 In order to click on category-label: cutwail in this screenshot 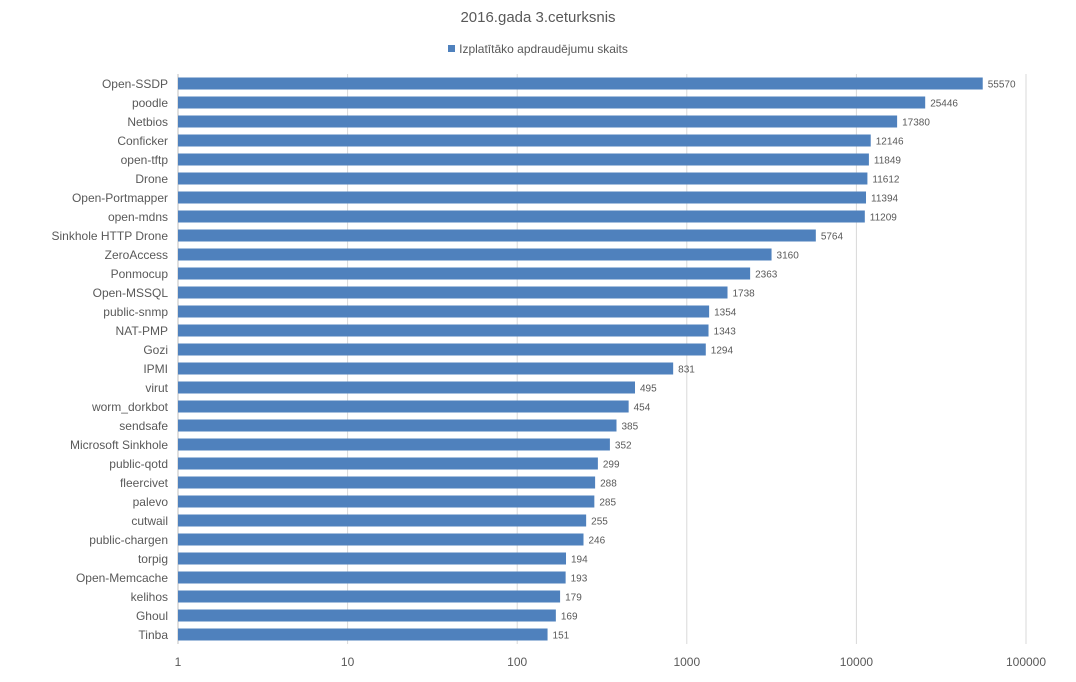, I will do `click(149, 521)`.